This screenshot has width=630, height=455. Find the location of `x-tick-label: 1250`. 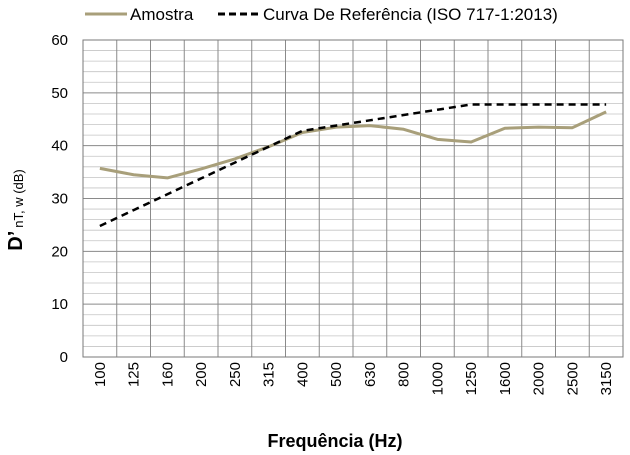

x-tick-label: 1250 is located at coordinates (471, 378).